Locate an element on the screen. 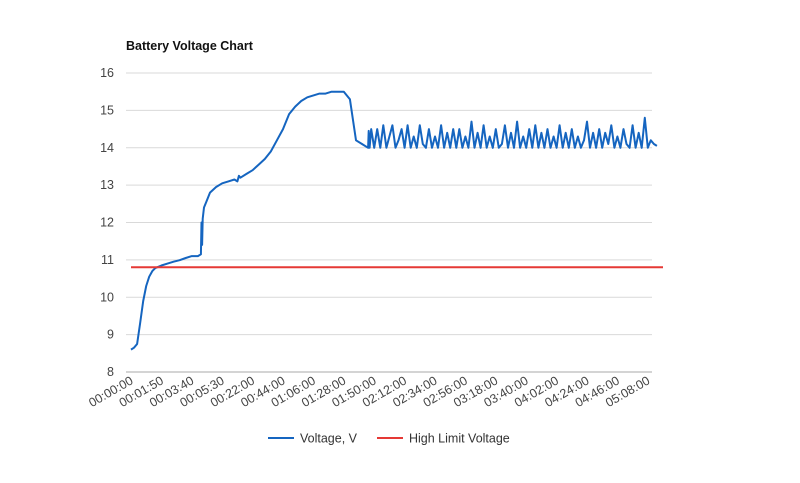  legend: Voltage, V High Limit Voltage is located at coordinates (389, 439).